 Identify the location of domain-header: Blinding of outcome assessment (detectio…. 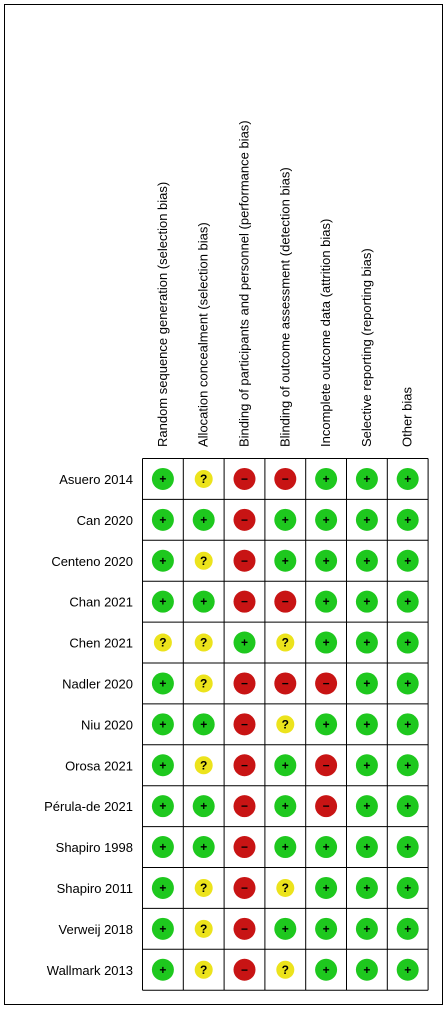
(284, 307).